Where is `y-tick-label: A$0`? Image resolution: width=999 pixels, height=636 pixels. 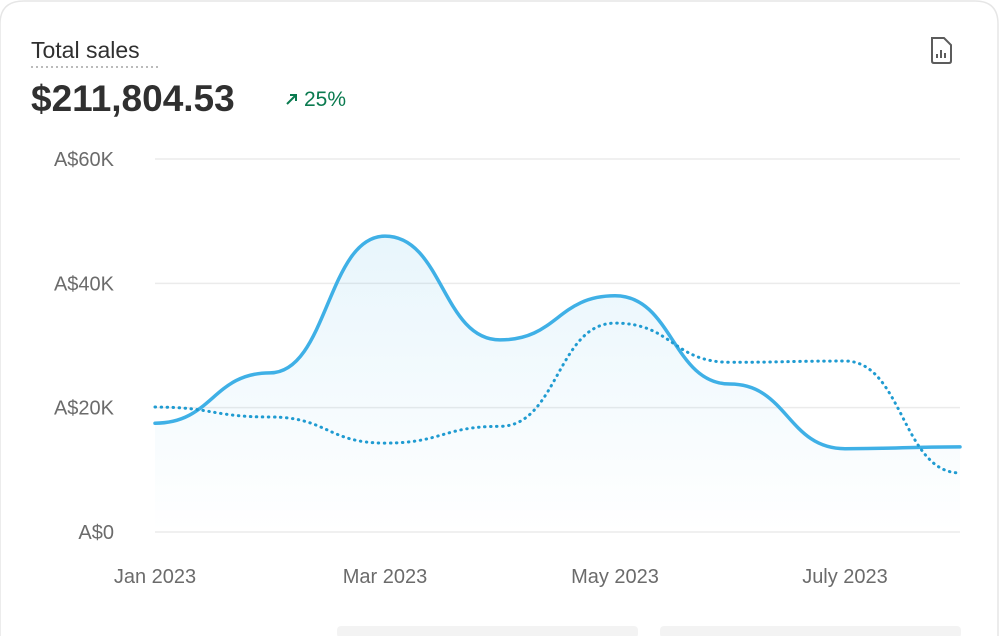 y-tick-label: A$0 is located at coordinates (96, 533).